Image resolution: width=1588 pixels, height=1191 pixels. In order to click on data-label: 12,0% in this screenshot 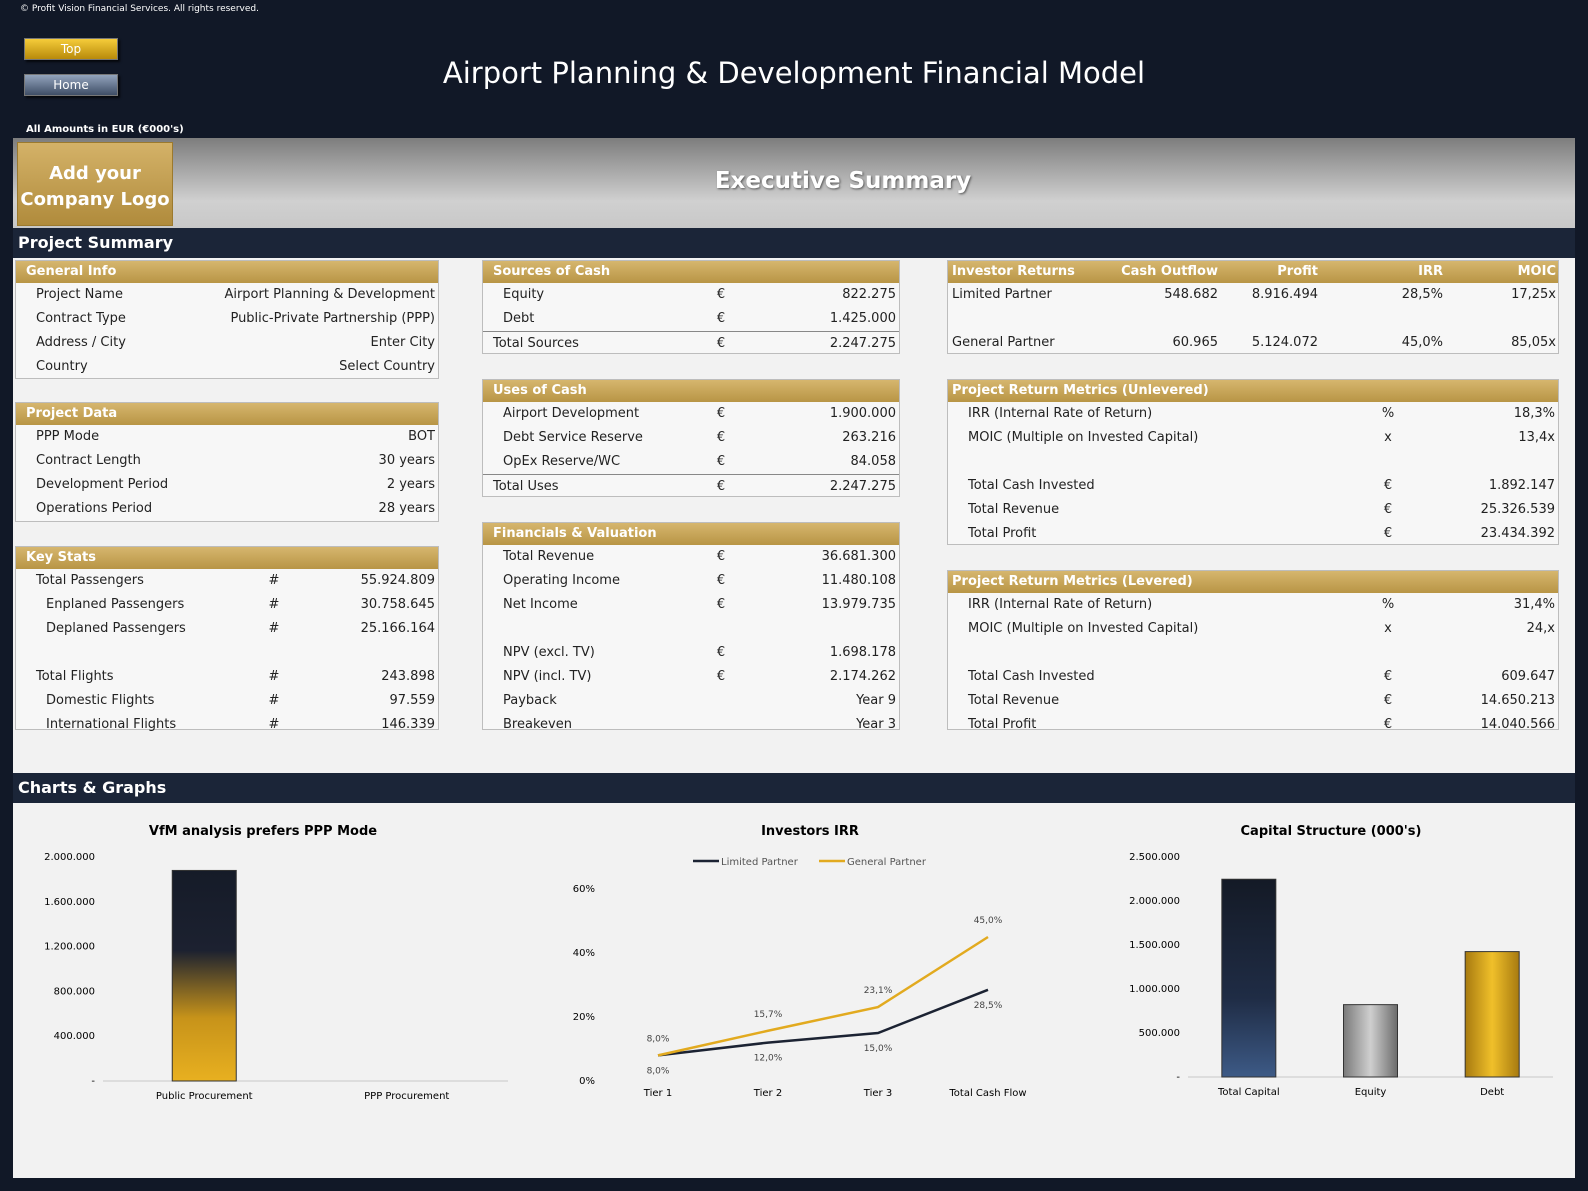, I will do `click(768, 1059)`.